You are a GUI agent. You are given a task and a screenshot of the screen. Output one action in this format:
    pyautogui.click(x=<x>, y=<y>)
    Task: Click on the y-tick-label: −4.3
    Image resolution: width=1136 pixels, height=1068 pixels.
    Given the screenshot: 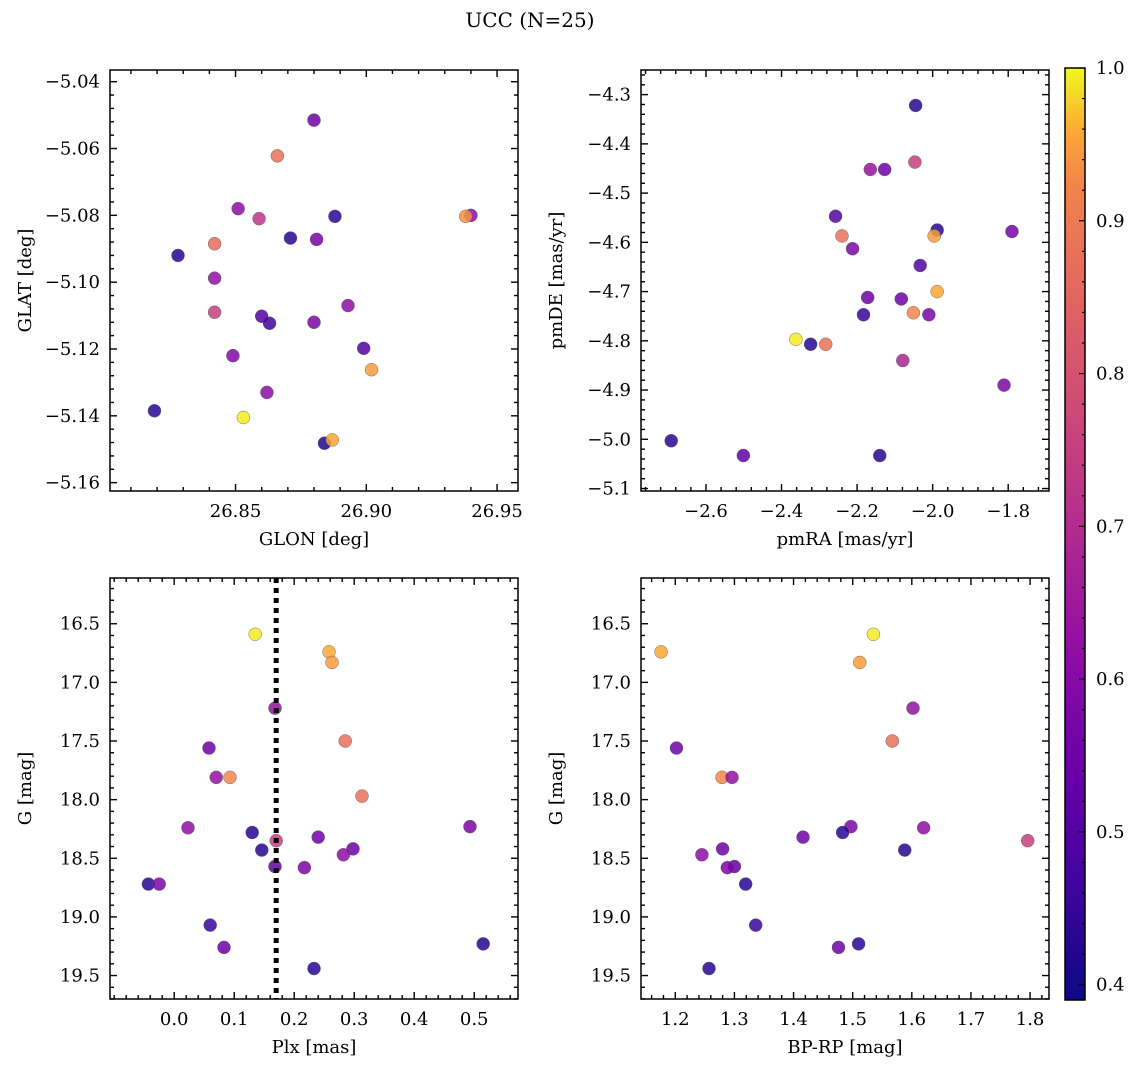 What is the action you would take?
    pyautogui.click(x=609, y=95)
    